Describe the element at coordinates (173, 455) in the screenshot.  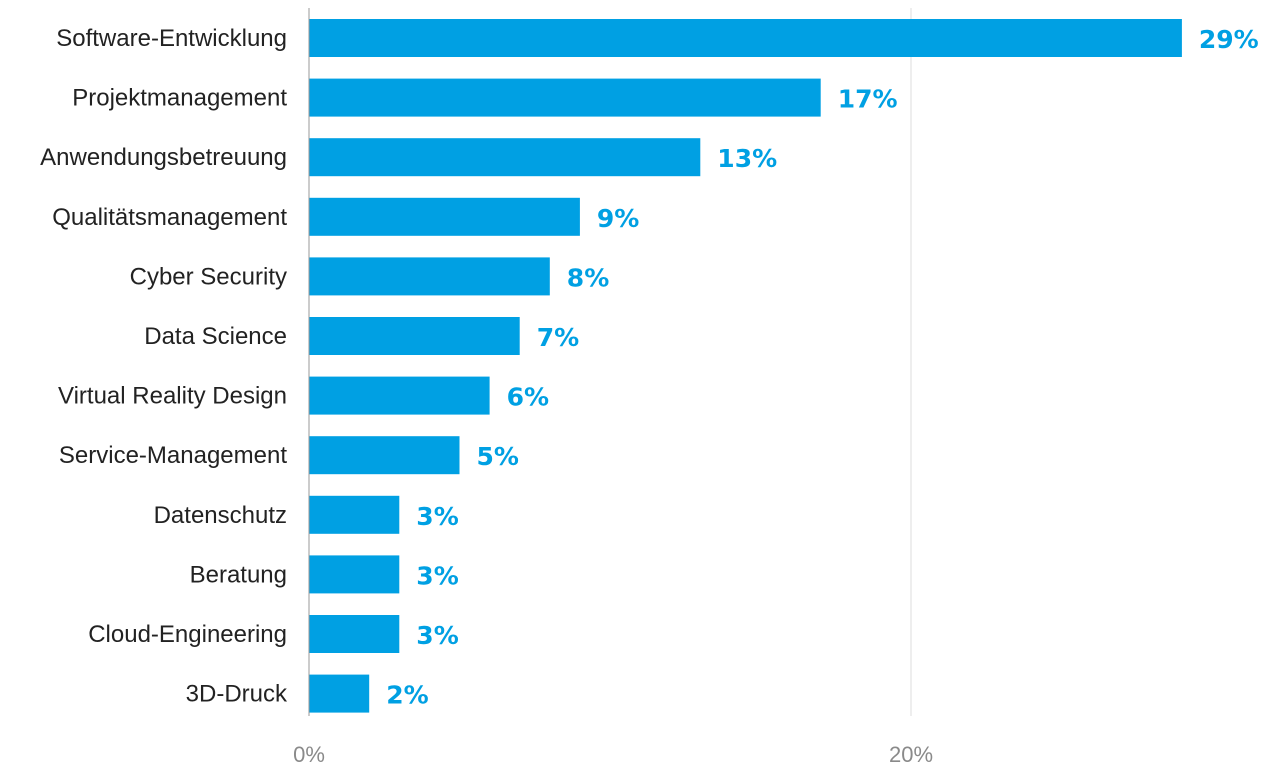
I see `category-label: Service-Management` at that location.